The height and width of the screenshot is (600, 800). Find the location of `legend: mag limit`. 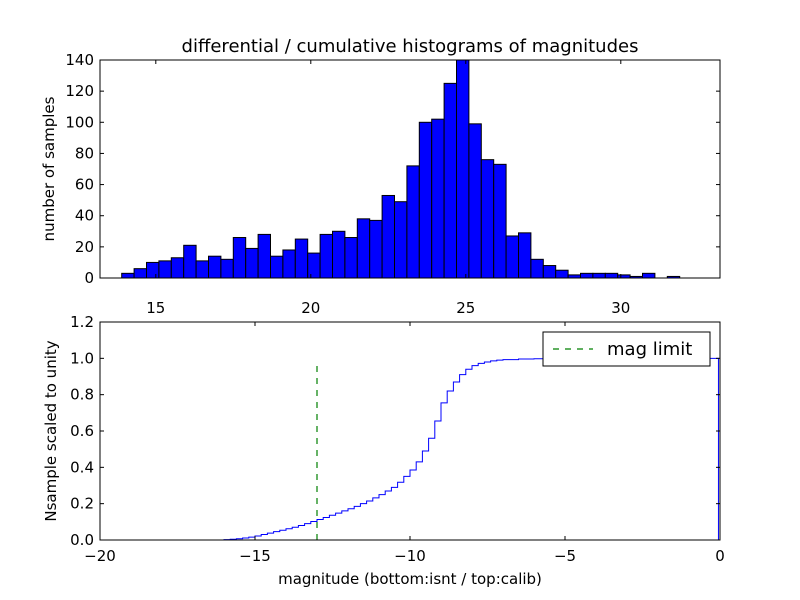

legend: mag limit is located at coordinates (626, 349).